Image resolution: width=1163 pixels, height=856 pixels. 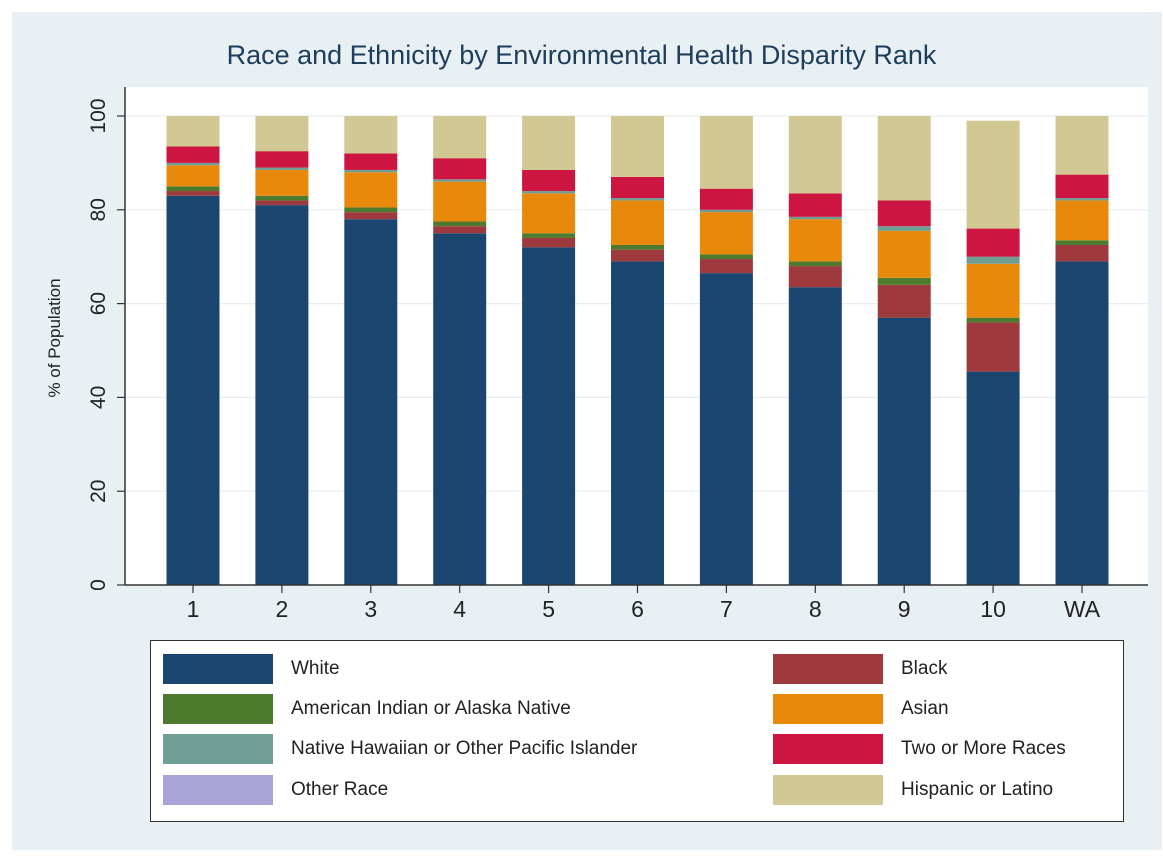 What do you see at coordinates (925, 708) in the screenshot?
I see `legend-label: Asian` at bounding box center [925, 708].